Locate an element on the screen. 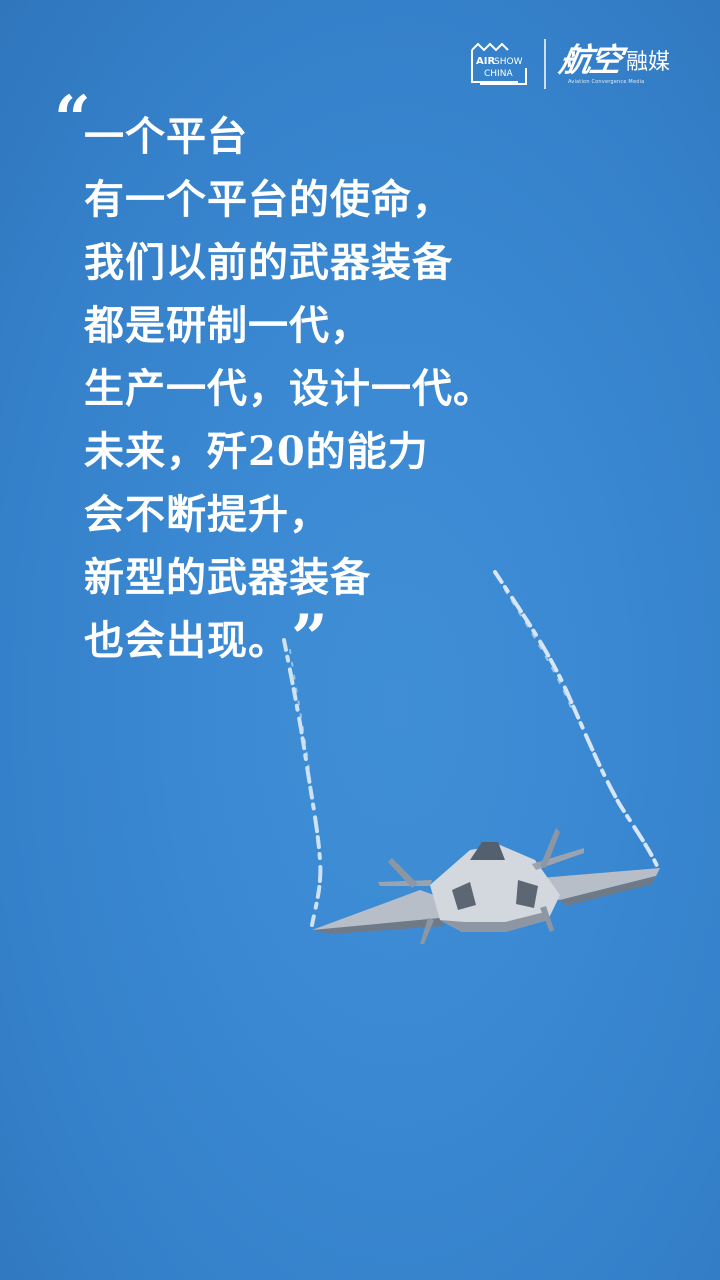  quote-line-5: 生产一代，设计一代。 is located at coordinates (289, 388).